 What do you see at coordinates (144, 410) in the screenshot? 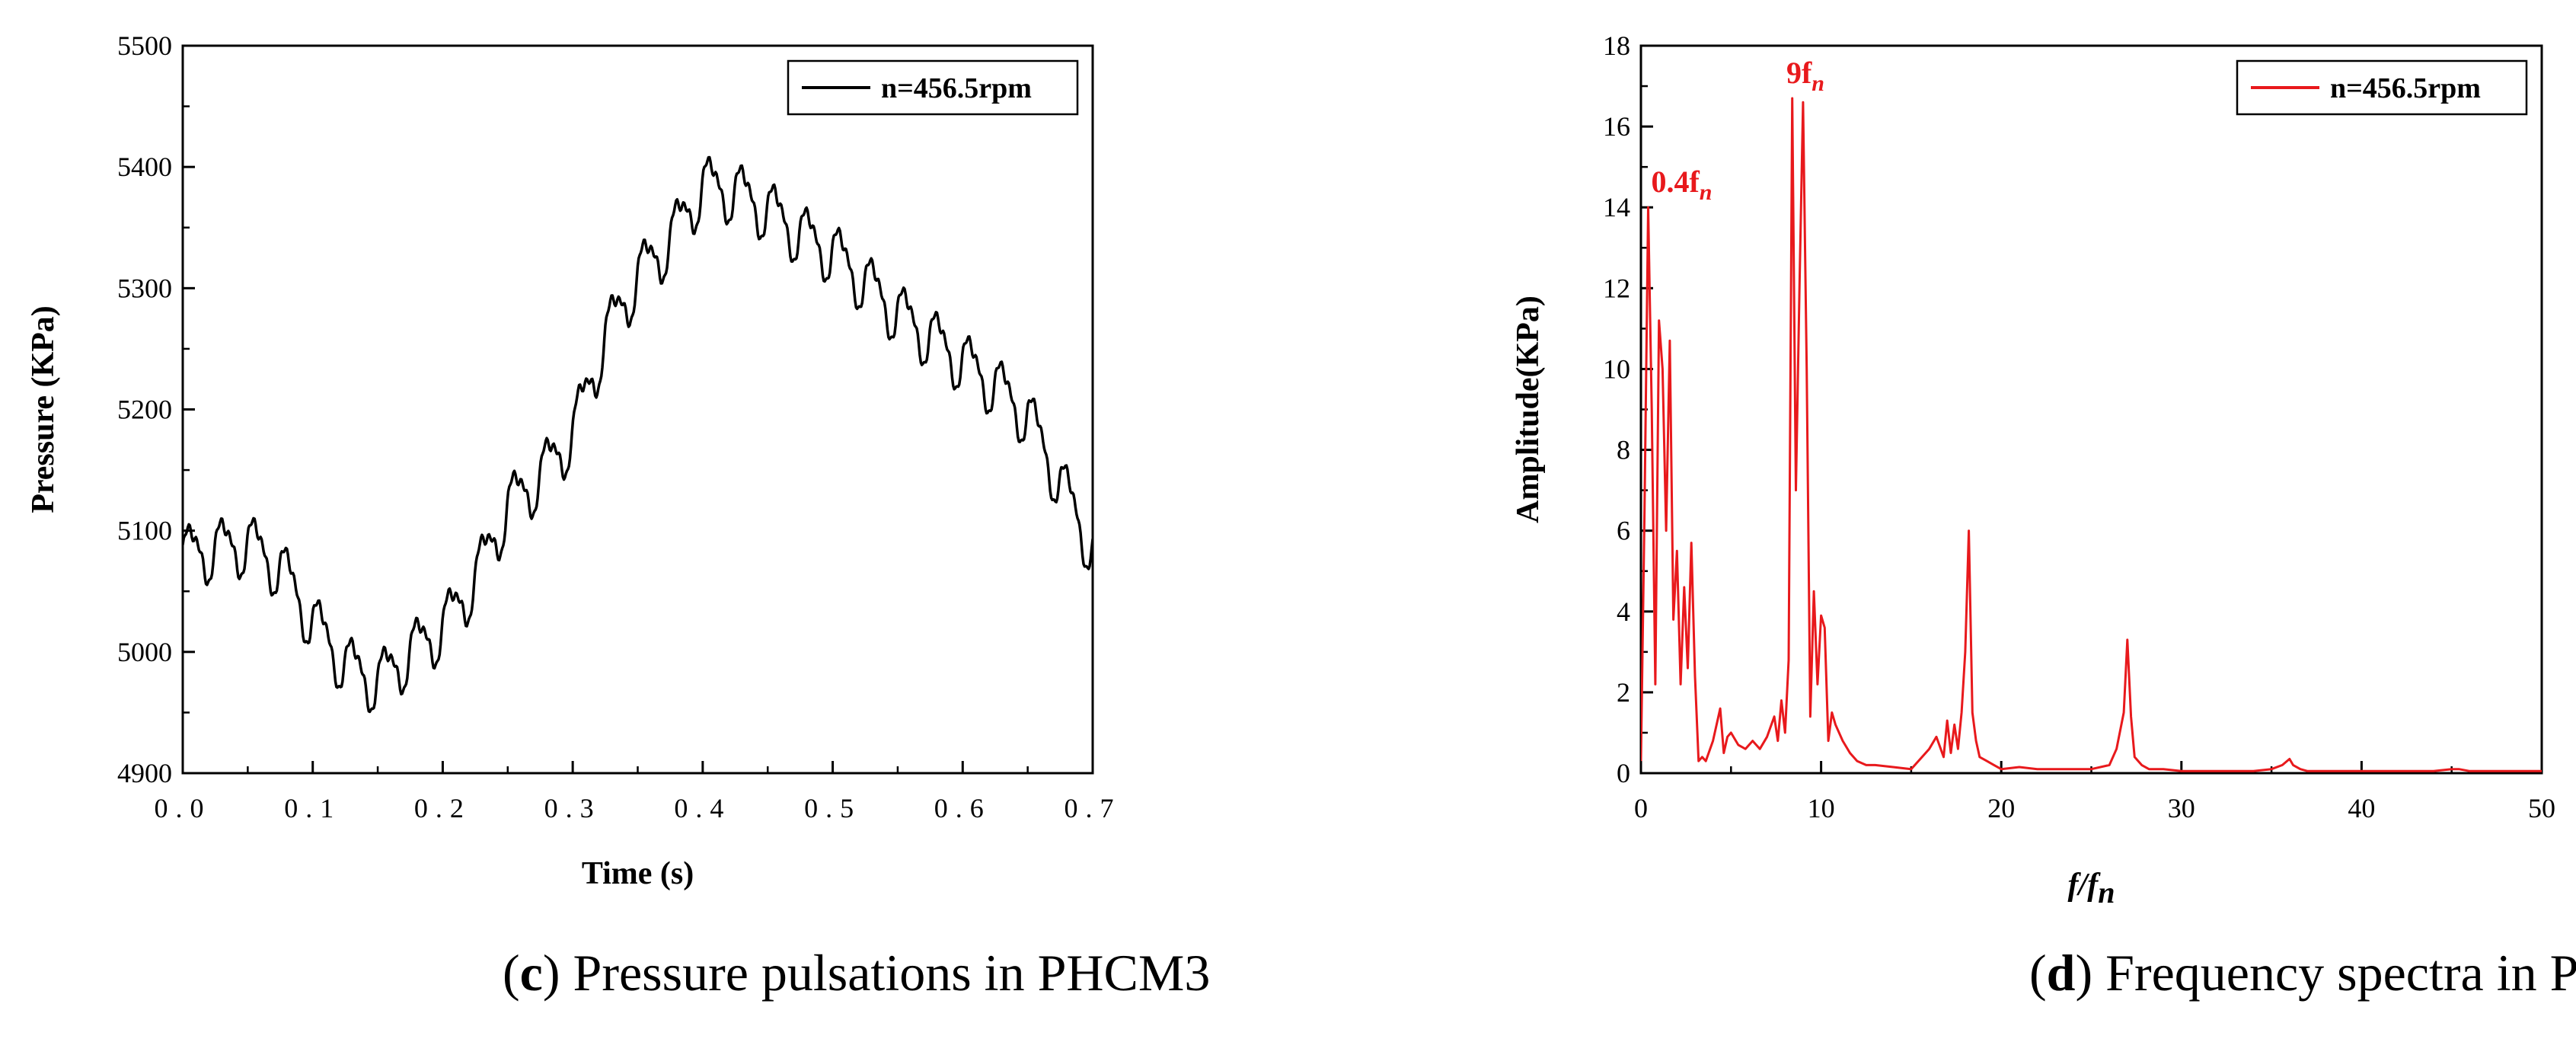
I see `y-tick-label: 5200` at bounding box center [144, 410].